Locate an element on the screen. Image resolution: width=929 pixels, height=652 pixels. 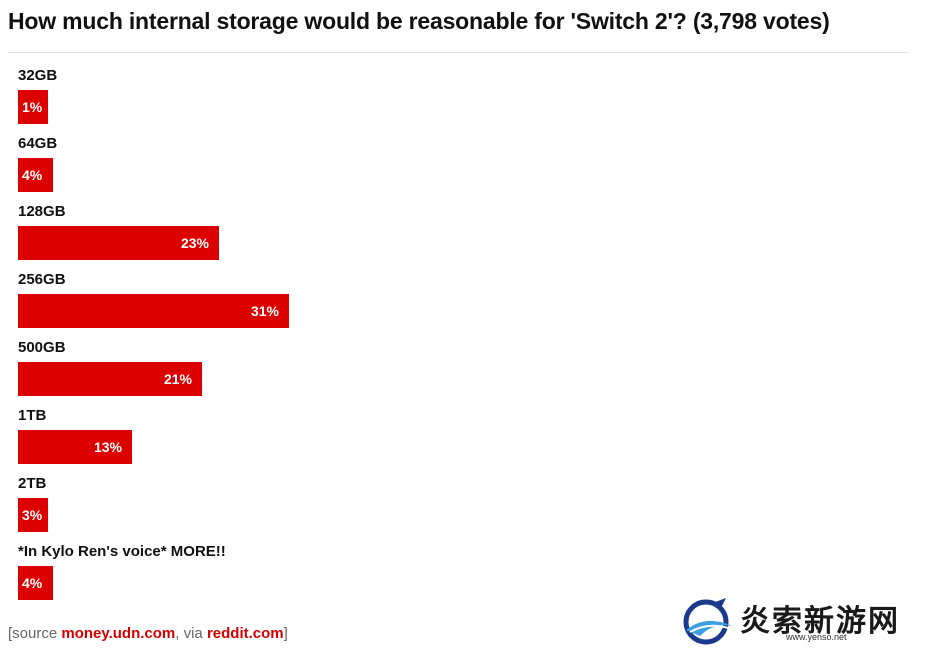
watermark-text: 炎索新游网 is located at coordinates (820, 621).